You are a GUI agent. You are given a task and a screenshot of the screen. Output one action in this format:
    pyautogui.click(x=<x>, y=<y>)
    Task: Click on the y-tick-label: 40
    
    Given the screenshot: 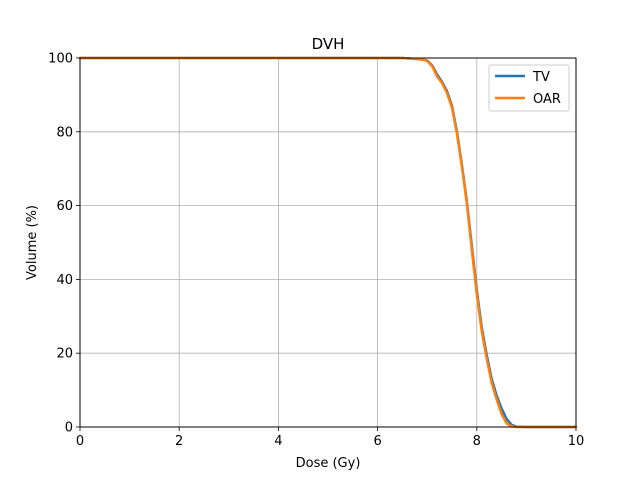 What is the action you would take?
    pyautogui.click(x=64, y=280)
    